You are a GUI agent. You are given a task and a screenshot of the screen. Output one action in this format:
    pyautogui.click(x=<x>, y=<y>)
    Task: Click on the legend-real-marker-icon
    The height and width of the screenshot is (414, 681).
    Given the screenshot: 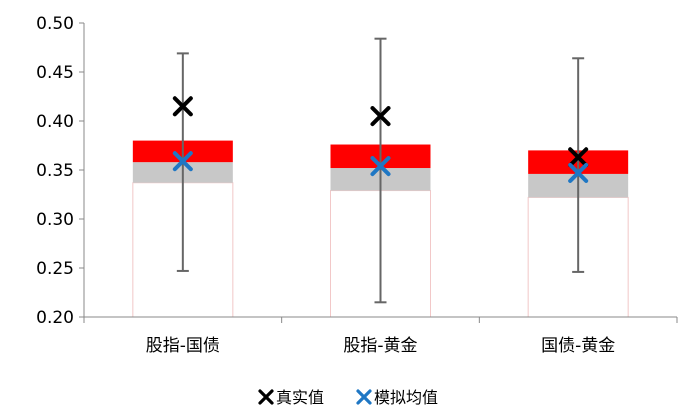 What is the action you would take?
    pyautogui.click(x=266, y=397)
    